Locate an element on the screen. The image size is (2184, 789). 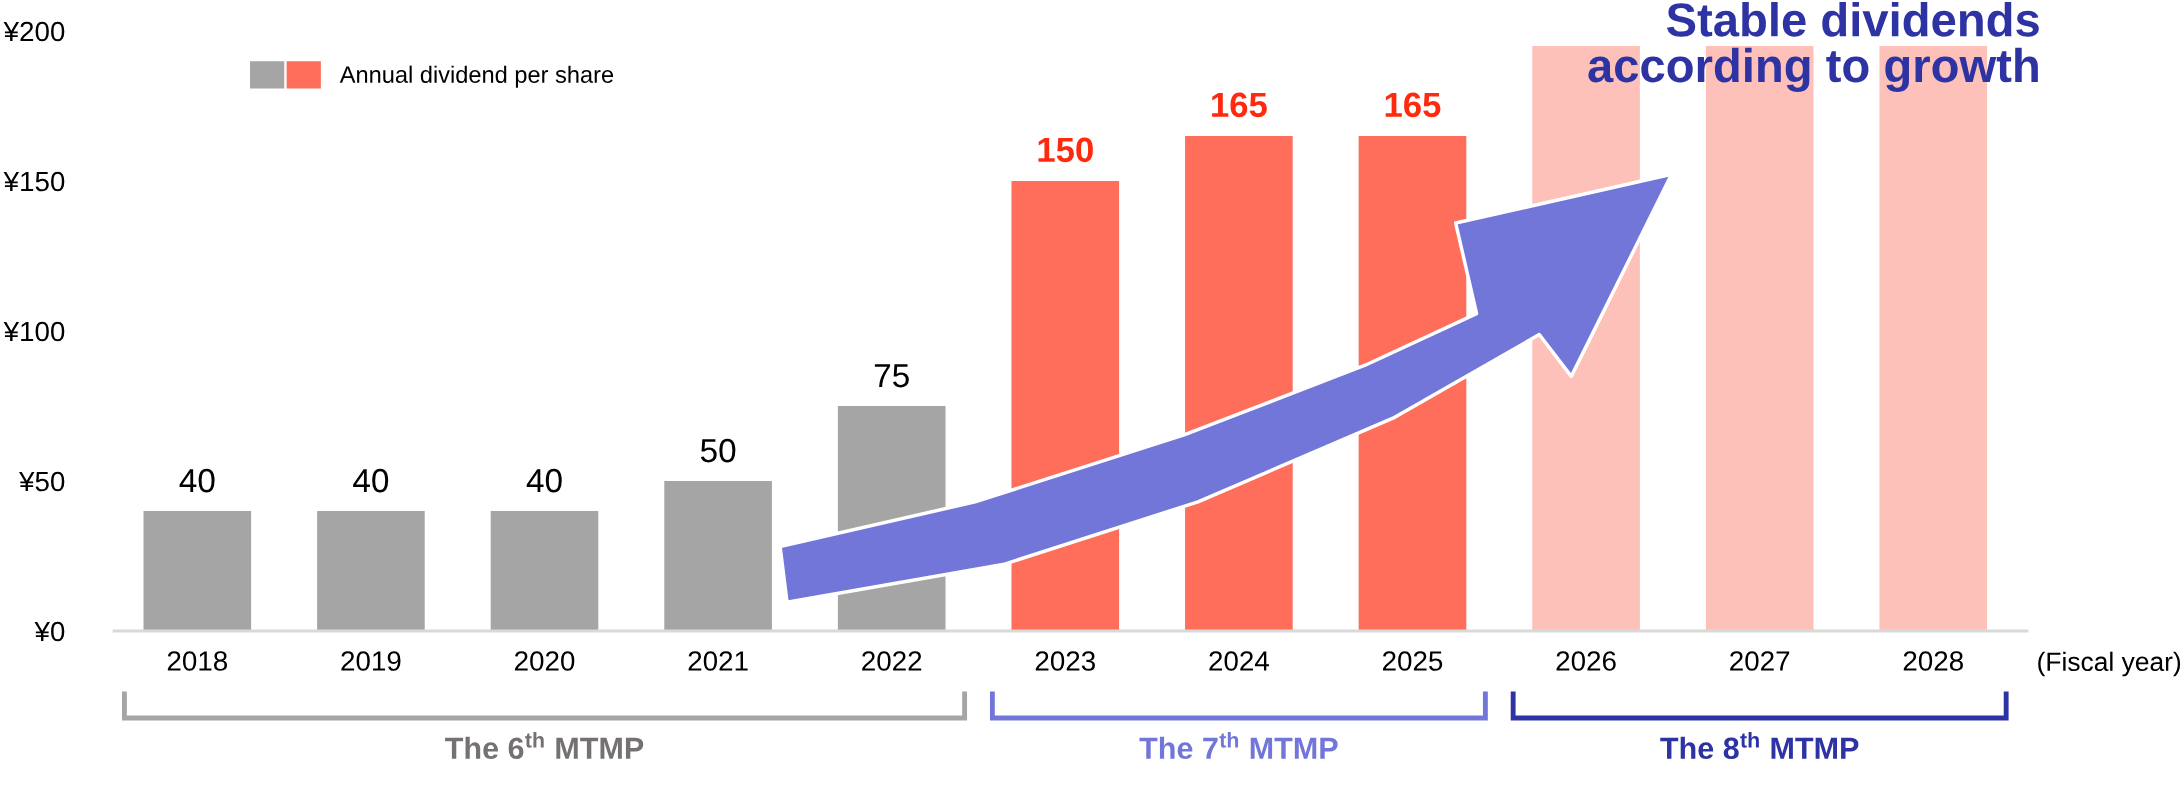
x-tick-label: 2028 is located at coordinates (1933, 661).